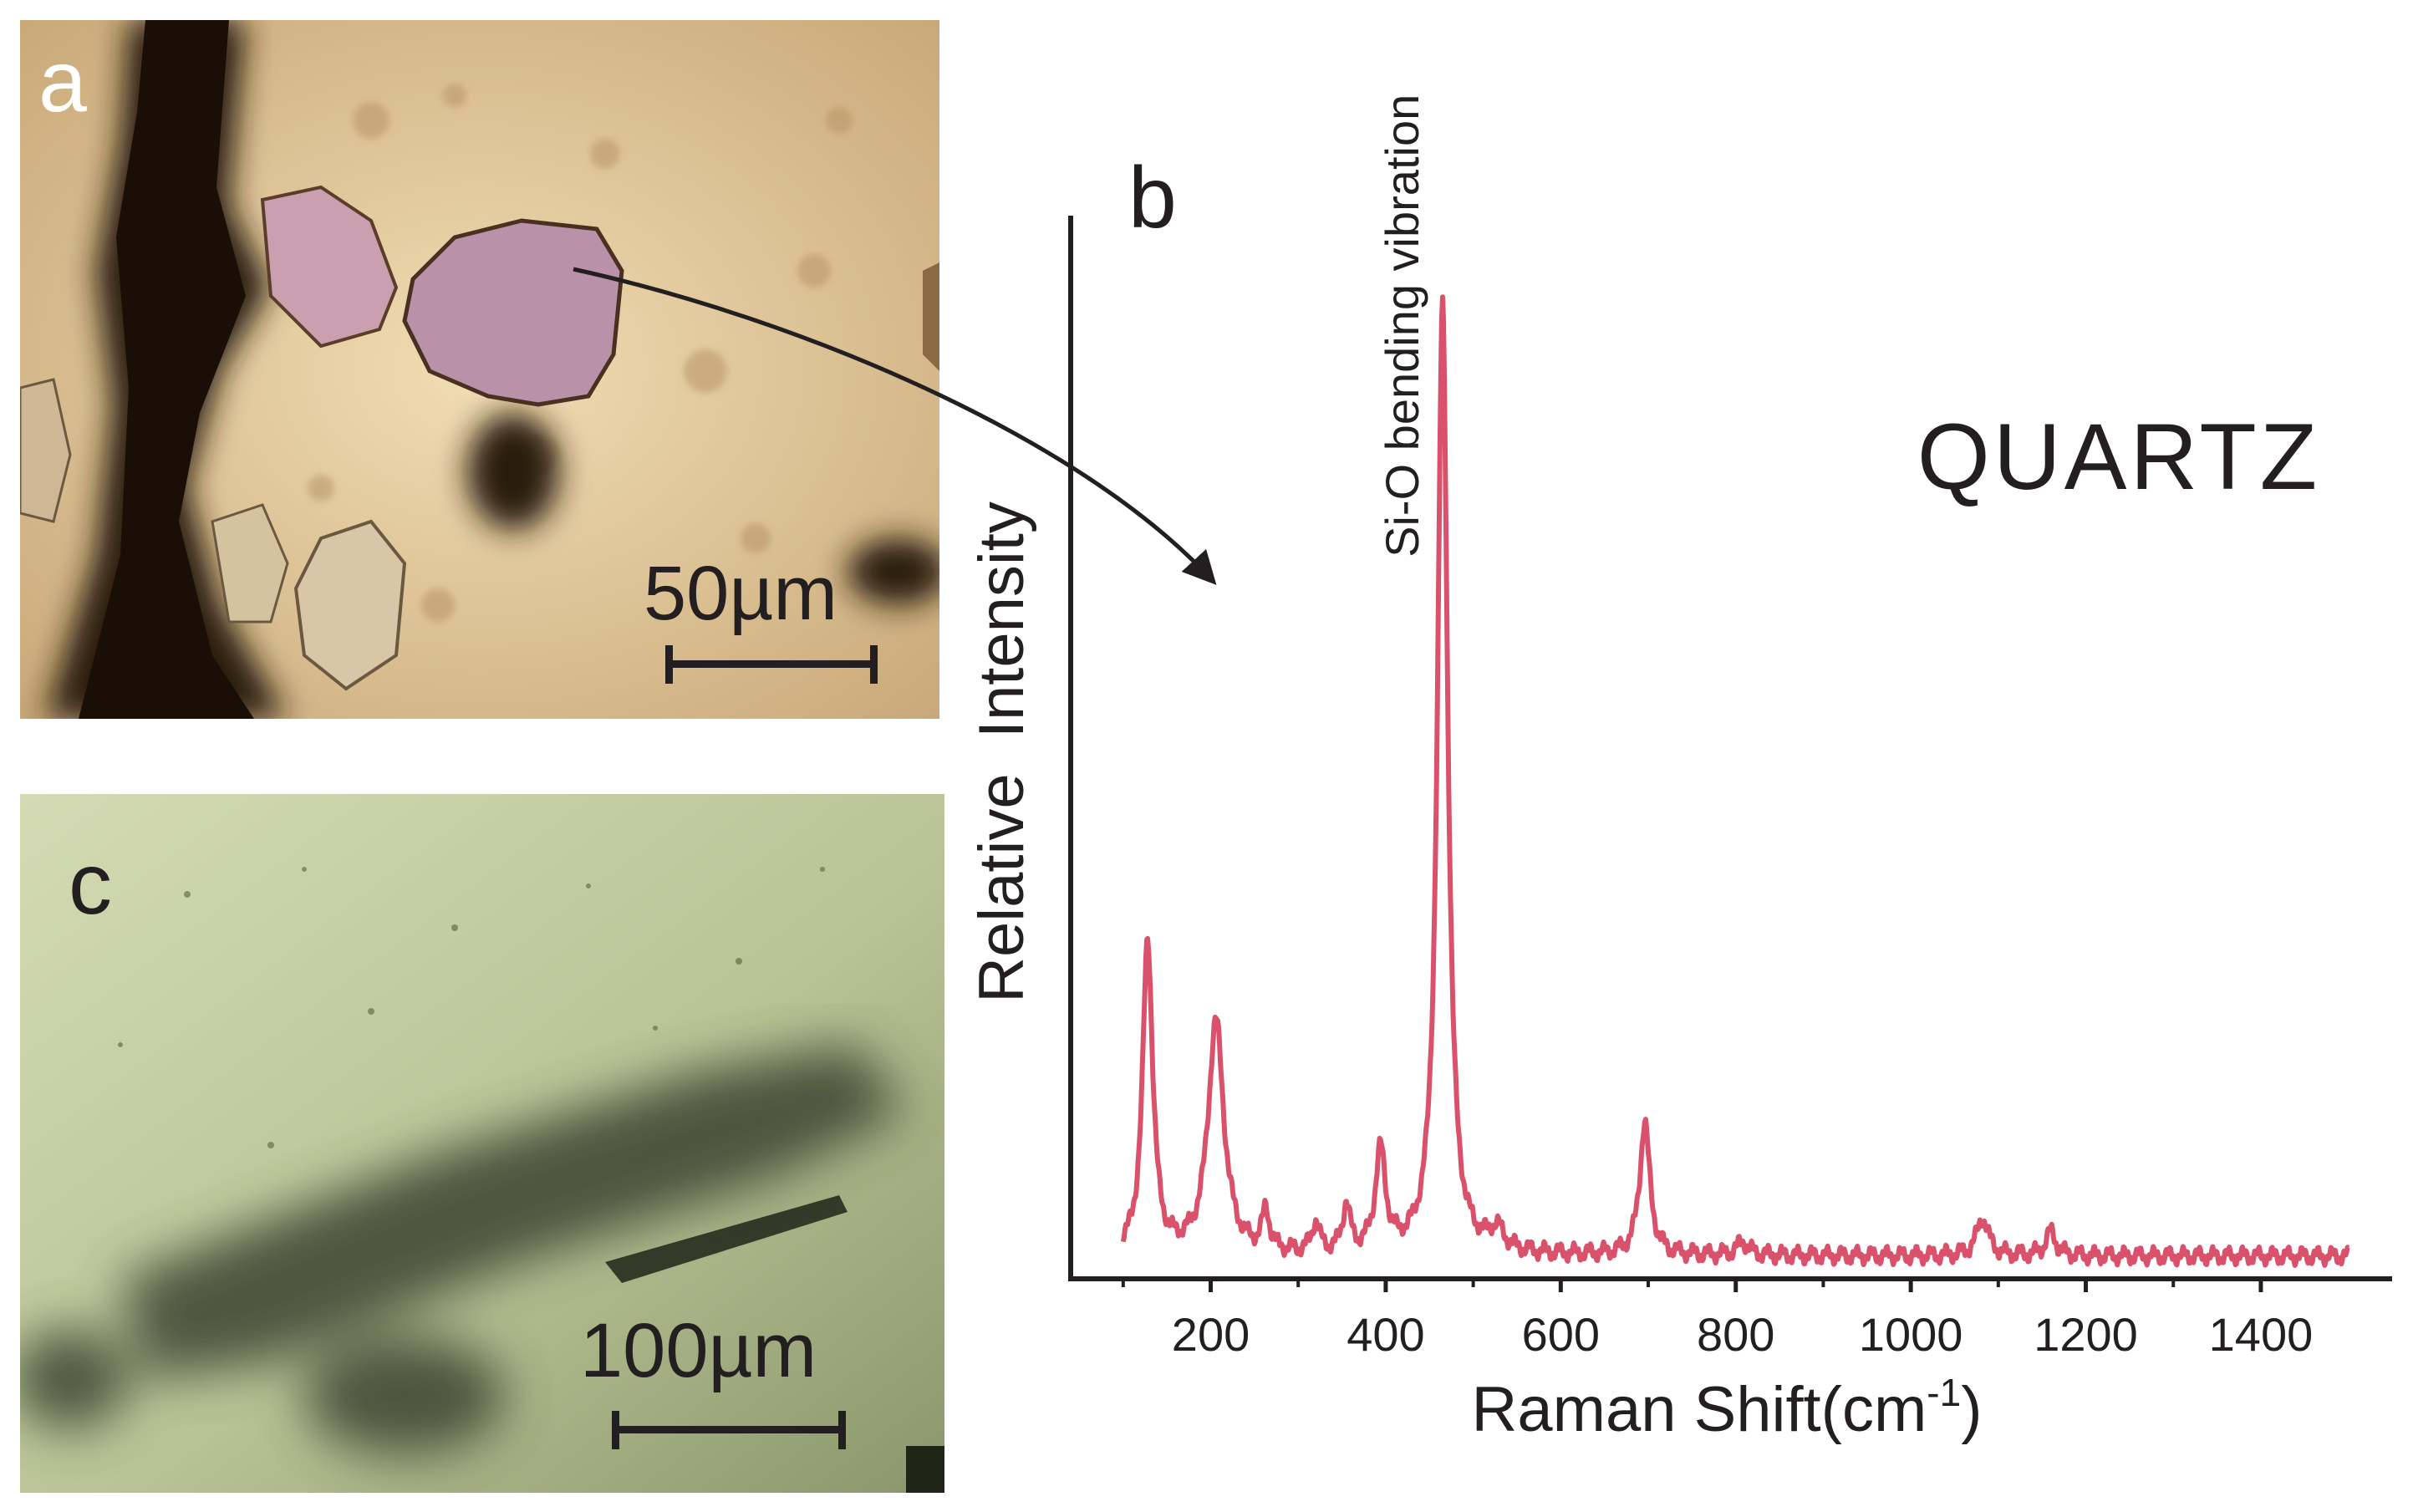  What do you see at coordinates (1971, 1409) in the screenshot?
I see `x-axis-label-close: )` at bounding box center [1971, 1409].